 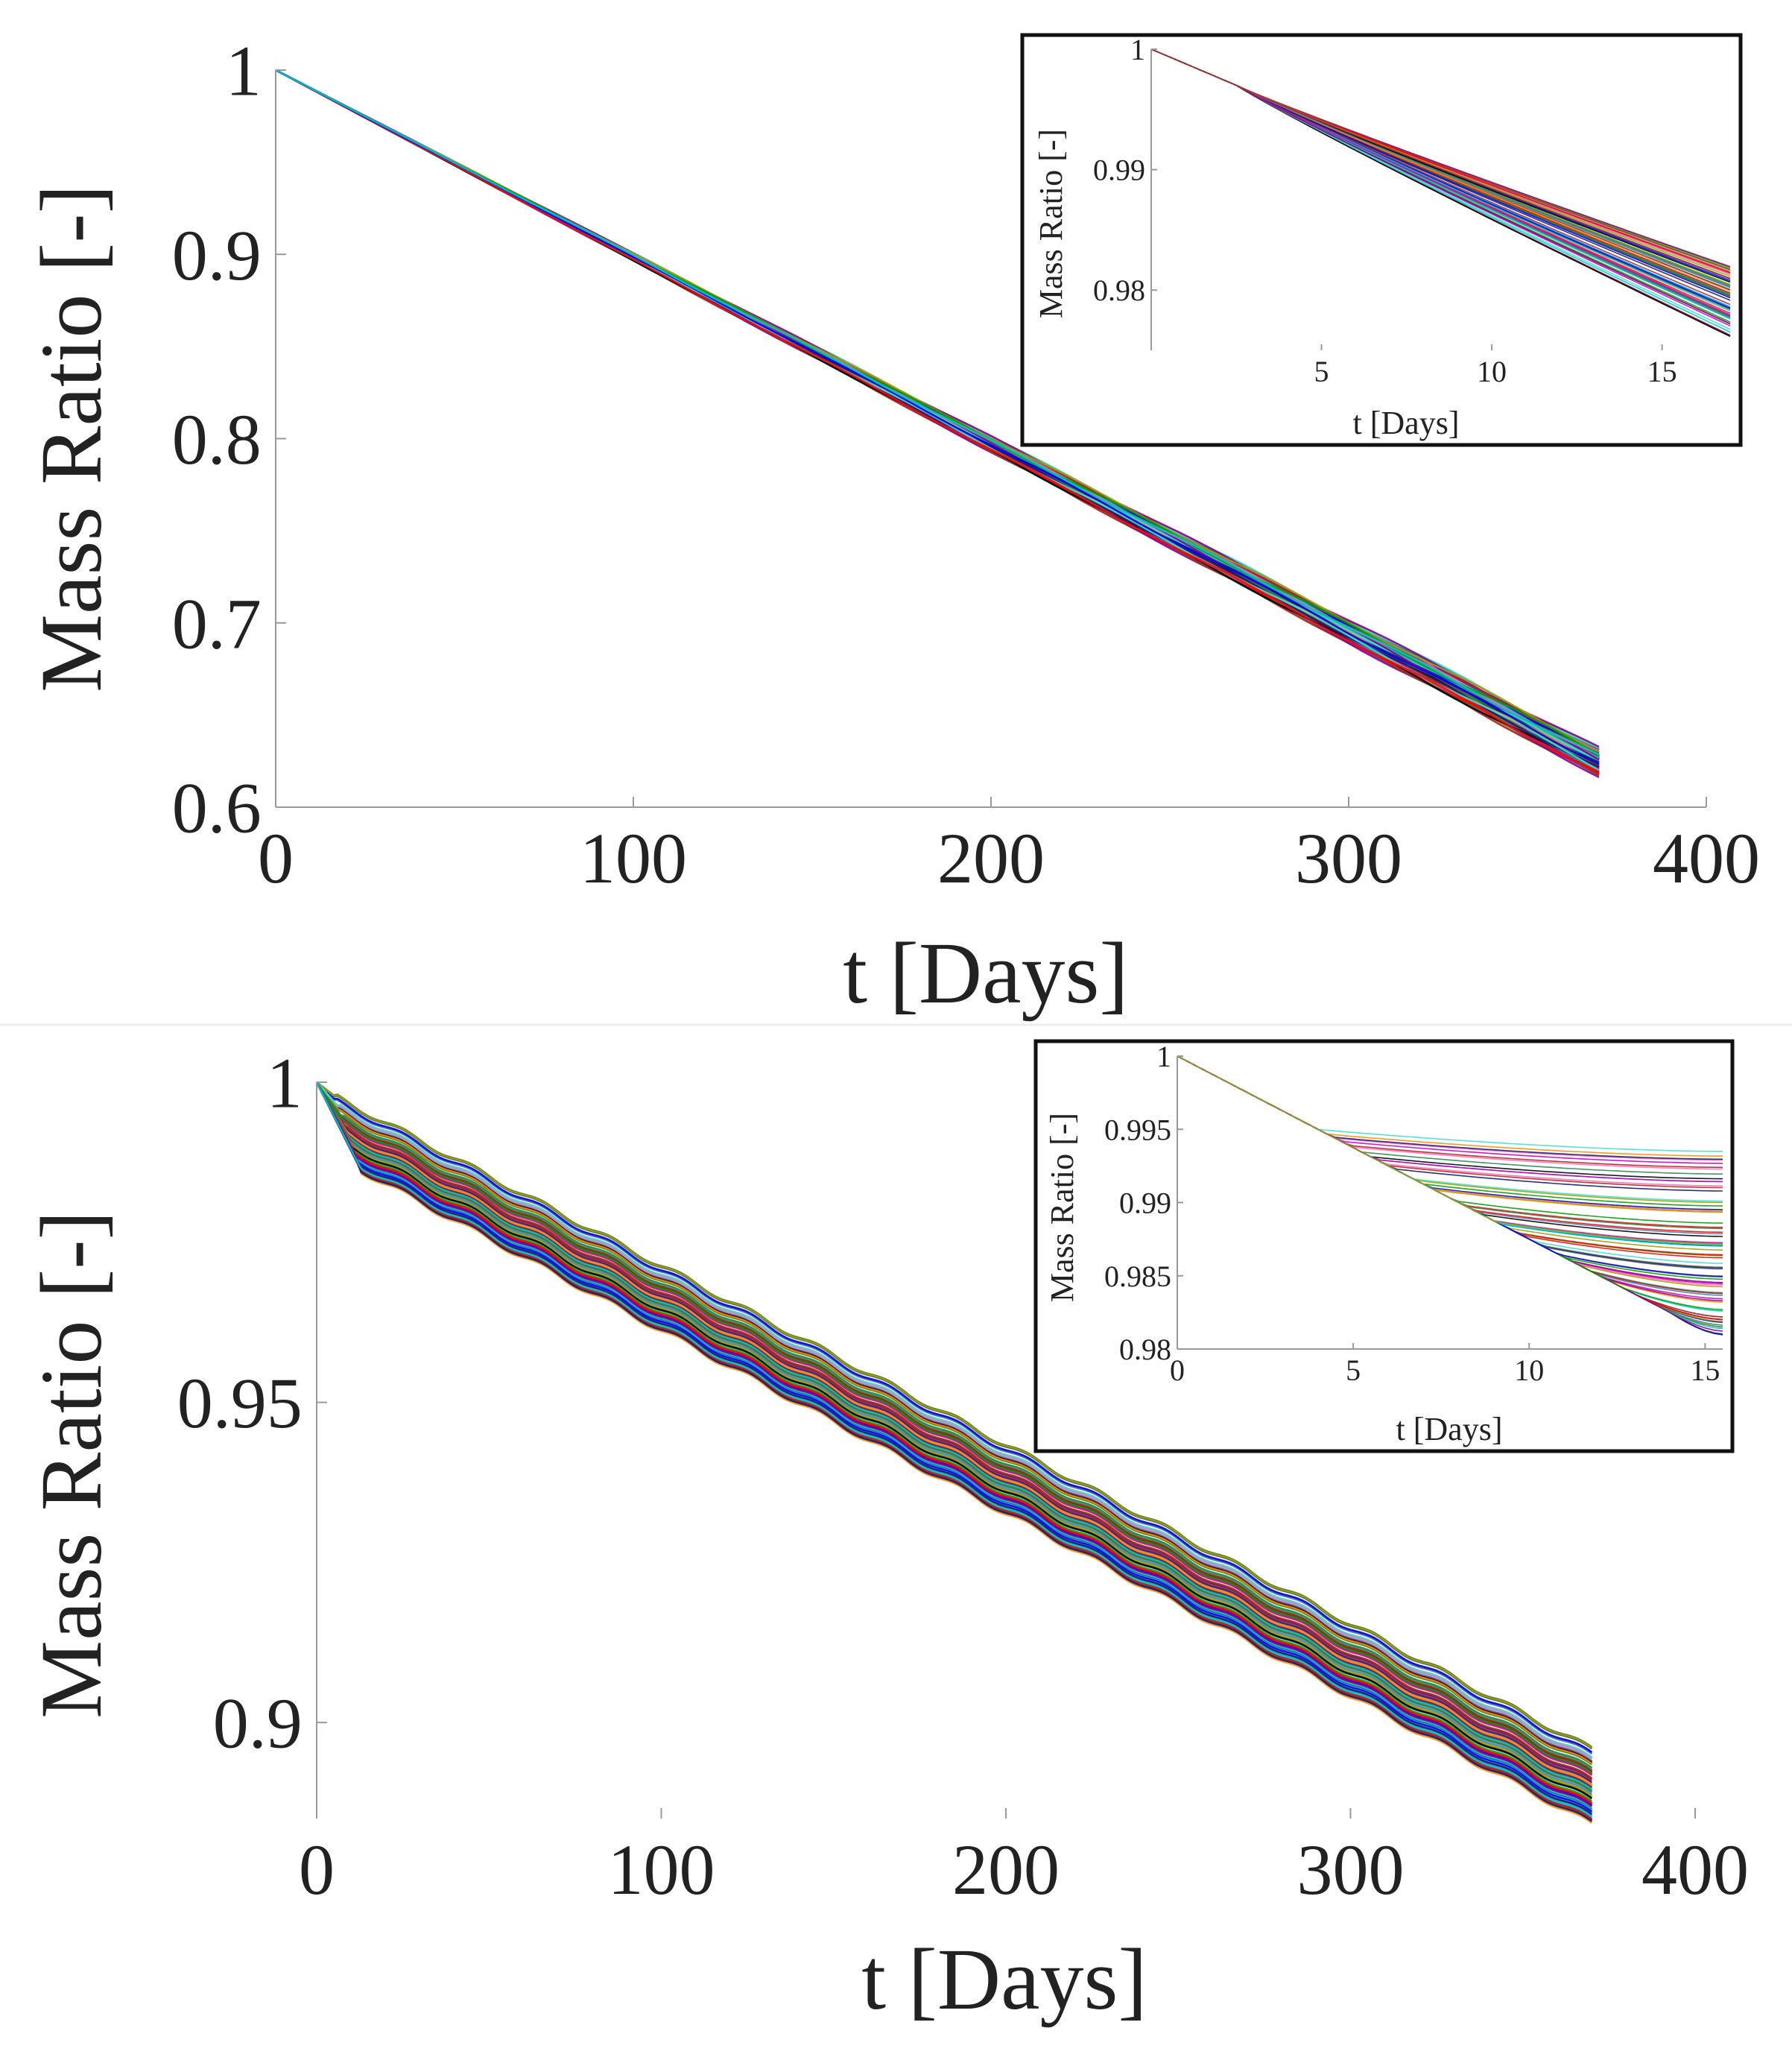 What do you see at coordinates (1445, 1370) in the screenshot?
I see `bottom-inset-x-tick-labels: 0 5 10 15` at bounding box center [1445, 1370].